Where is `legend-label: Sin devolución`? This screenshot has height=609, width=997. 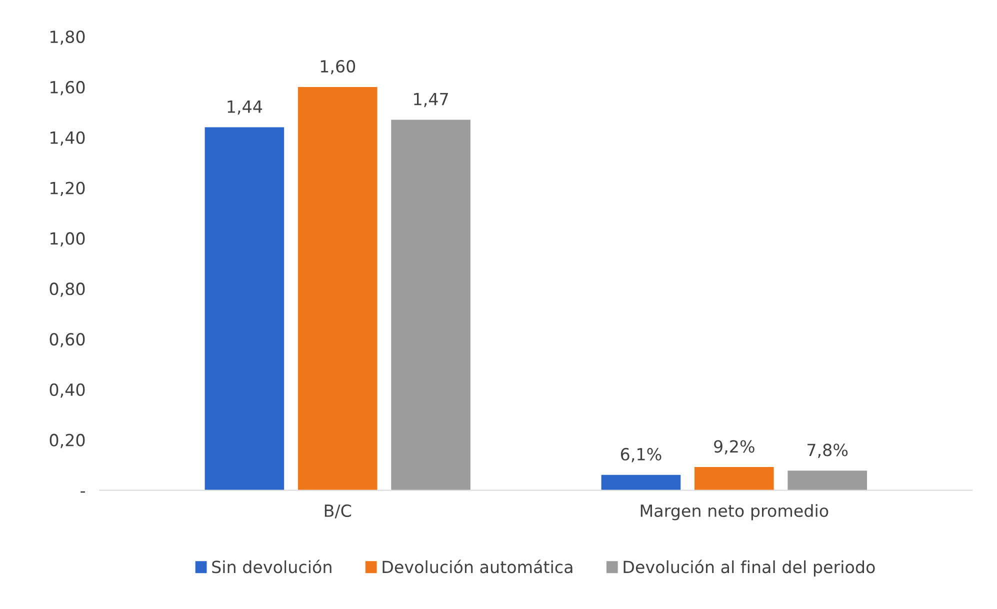 legend-label: Sin devolución is located at coordinates (272, 567).